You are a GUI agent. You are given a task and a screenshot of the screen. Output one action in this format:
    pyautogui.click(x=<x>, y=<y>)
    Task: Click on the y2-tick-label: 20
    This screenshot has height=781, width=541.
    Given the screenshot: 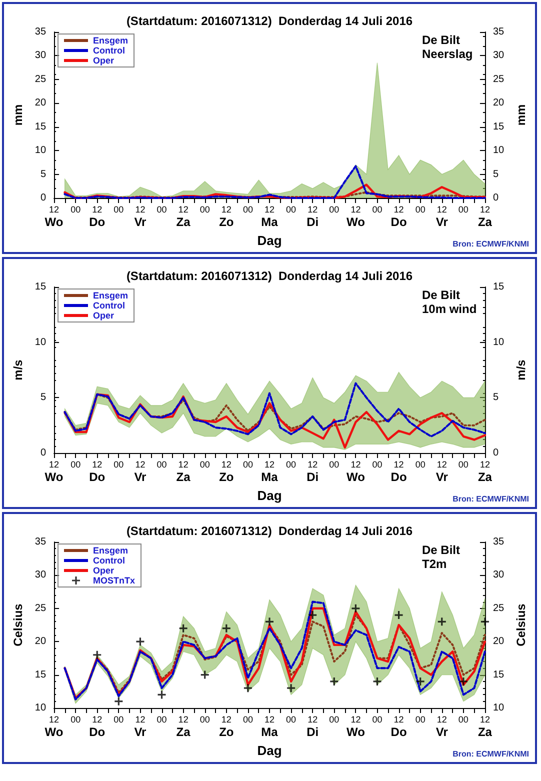 What is the action you would take?
    pyautogui.click(x=498, y=642)
    